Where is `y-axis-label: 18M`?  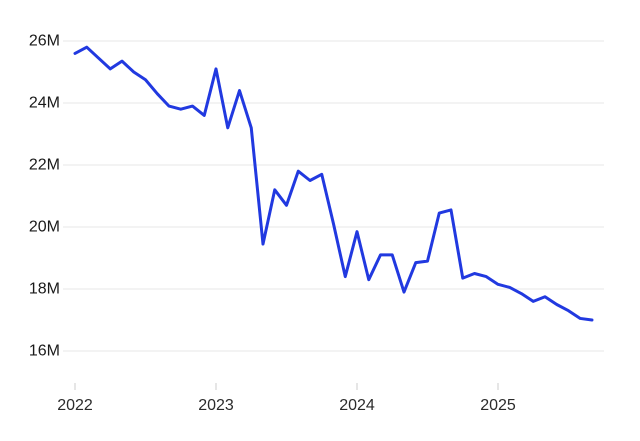 y-axis-label: 18M is located at coordinates (44, 289).